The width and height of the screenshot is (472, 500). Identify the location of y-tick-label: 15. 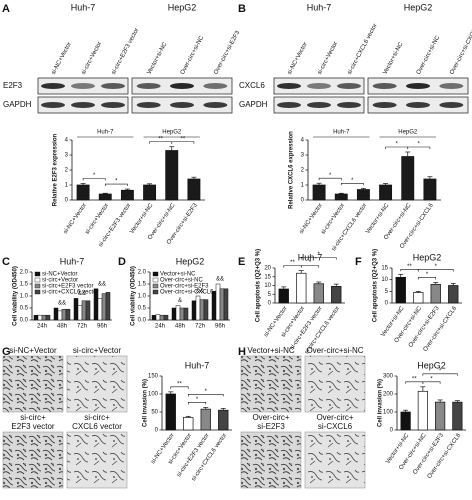
(267, 277).